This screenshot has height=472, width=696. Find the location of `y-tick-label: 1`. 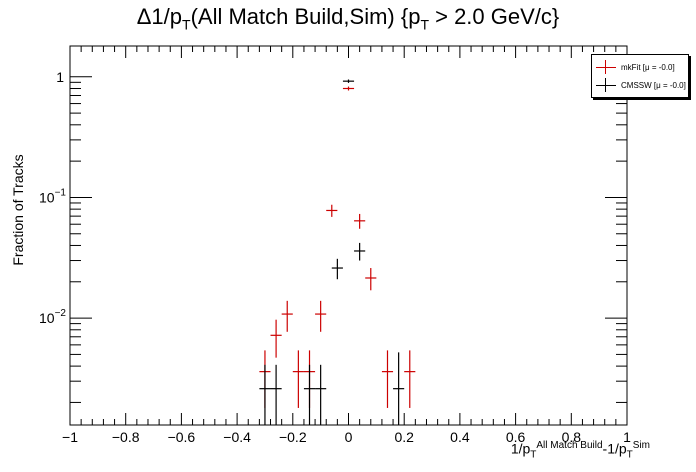

y-tick-label: 1 is located at coordinates (60, 77).